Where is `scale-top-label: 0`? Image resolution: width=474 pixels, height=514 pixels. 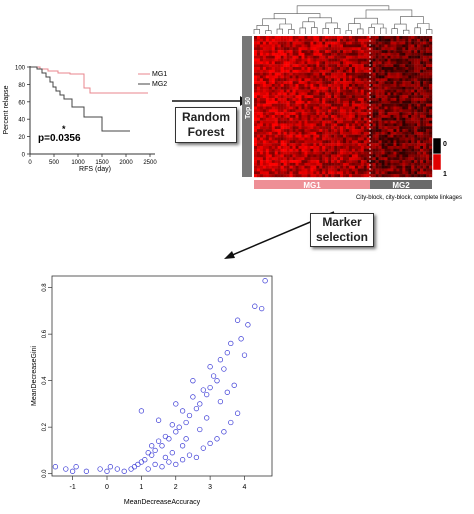 scale-top-label: 0 is located at coordinates (445, 144).